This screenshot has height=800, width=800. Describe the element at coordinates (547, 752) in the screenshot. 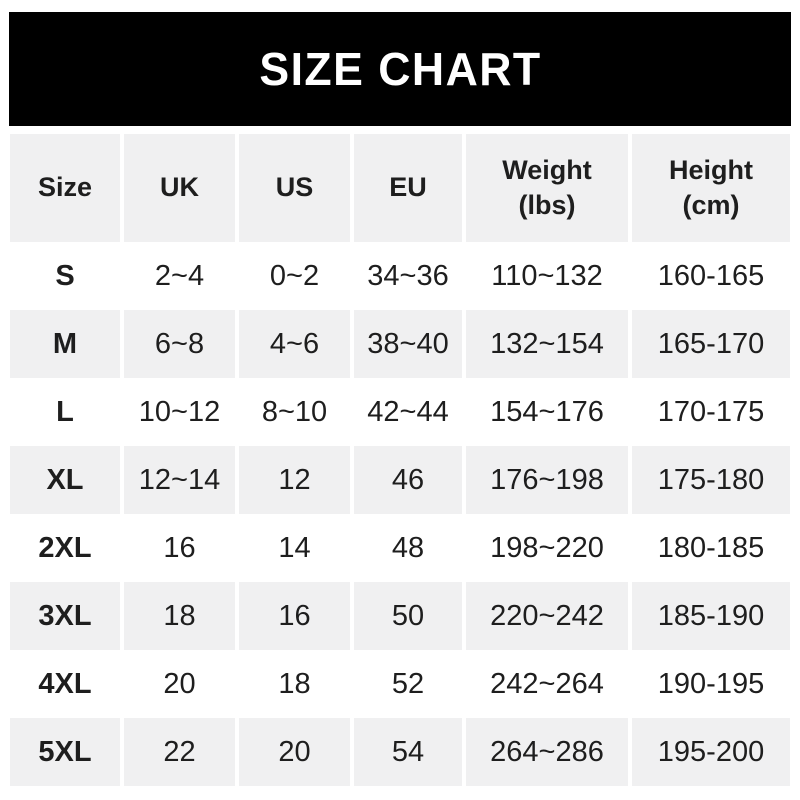

I see `weight-value: 264~286` at that location.